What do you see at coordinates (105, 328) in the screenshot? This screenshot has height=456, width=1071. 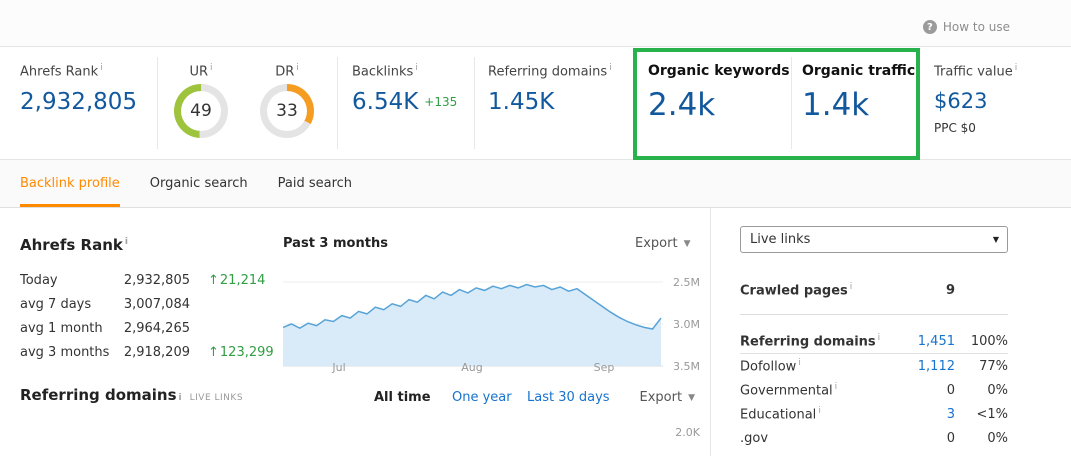 I see `table-row: avg 1 month 2,964,265` at bounding box center [105, 328].